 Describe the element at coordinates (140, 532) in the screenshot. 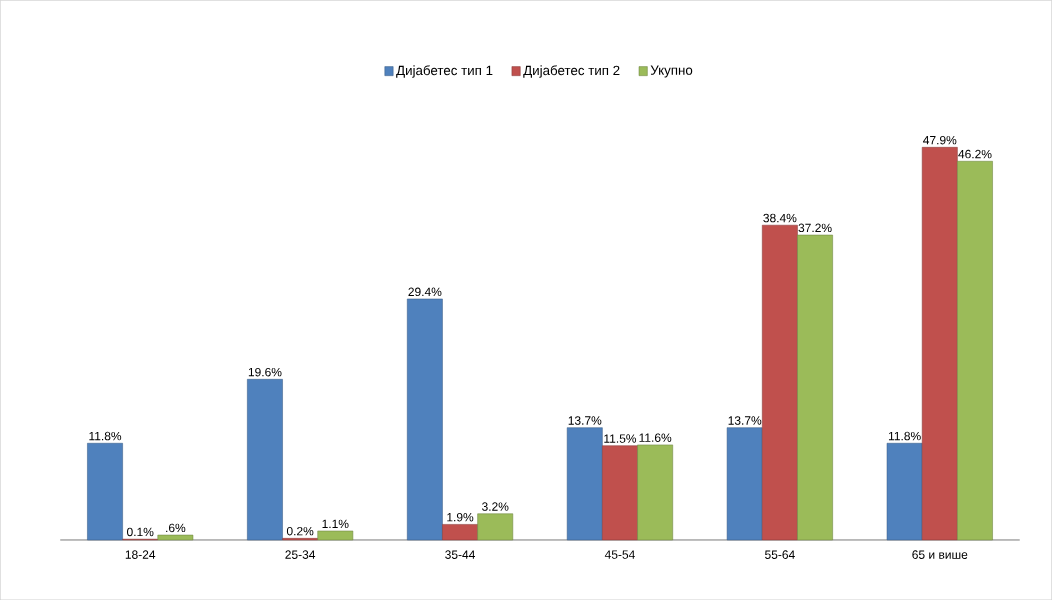

I see `data-label: 0.1%` at that location.